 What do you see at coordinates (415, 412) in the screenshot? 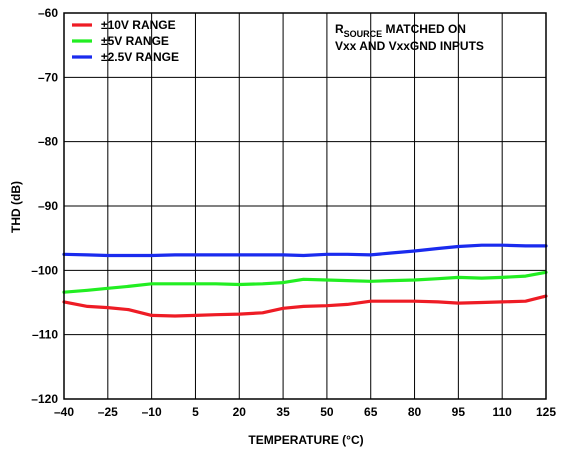
I see `x-tick-label: 80` at bounding box center [415, 412].